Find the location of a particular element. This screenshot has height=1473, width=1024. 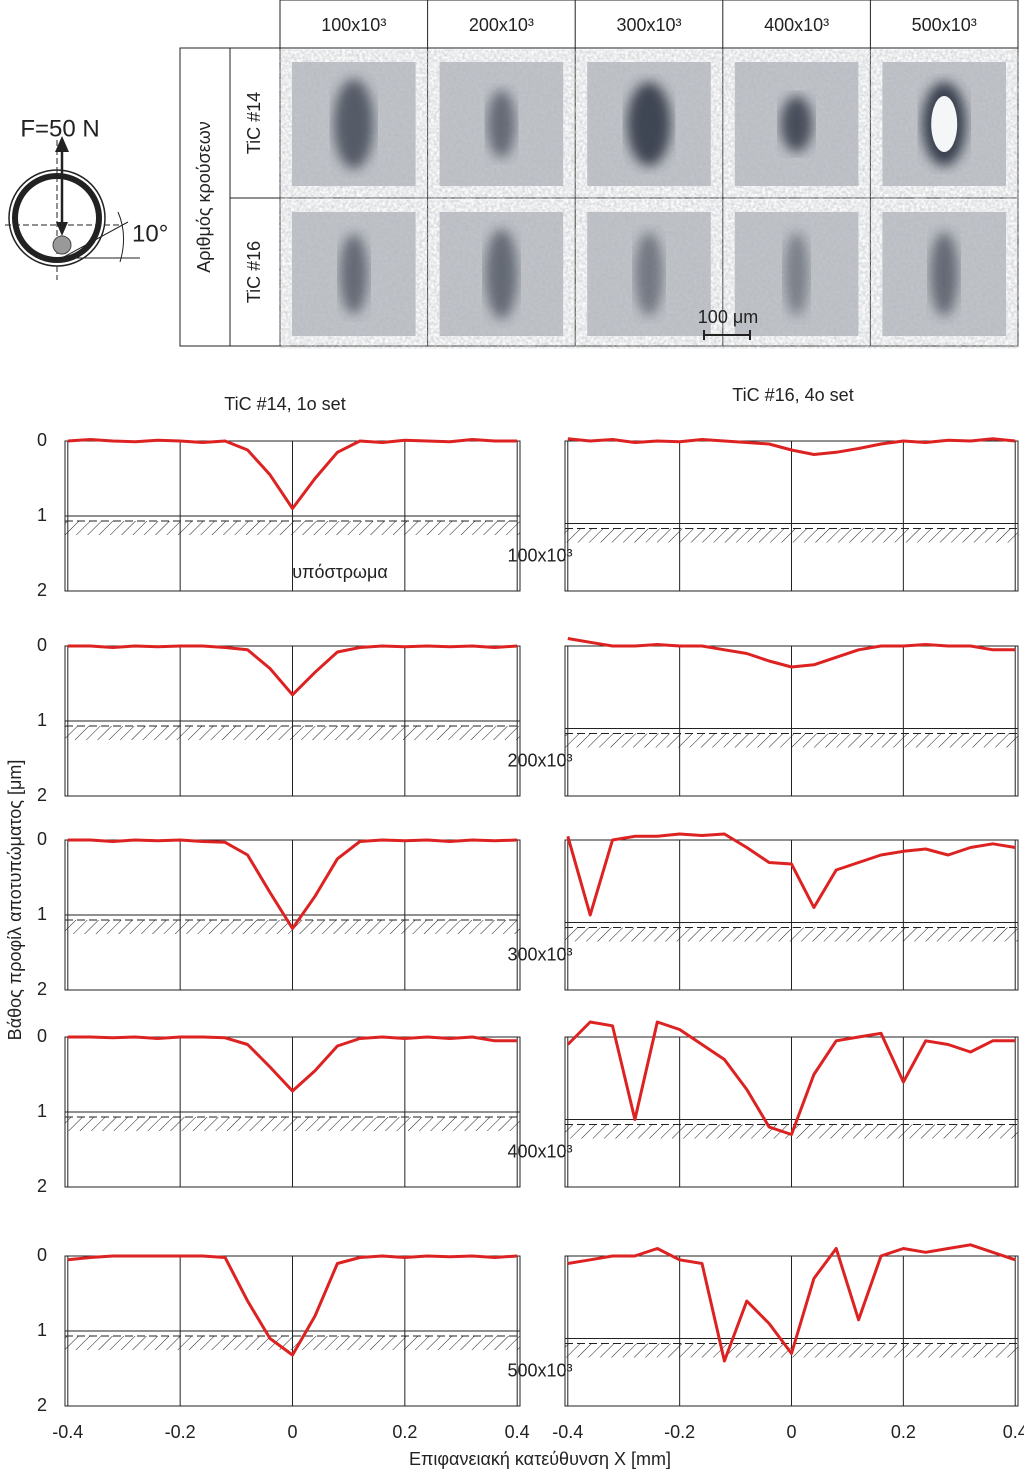

annotation: υπόστρωμα is located at coordinates (340, 572).